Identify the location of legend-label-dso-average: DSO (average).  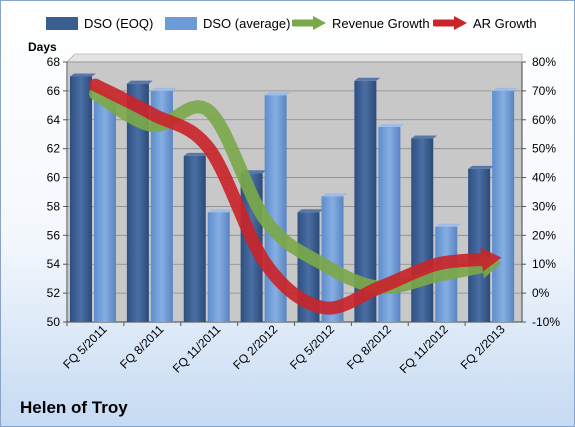
(247, 23).